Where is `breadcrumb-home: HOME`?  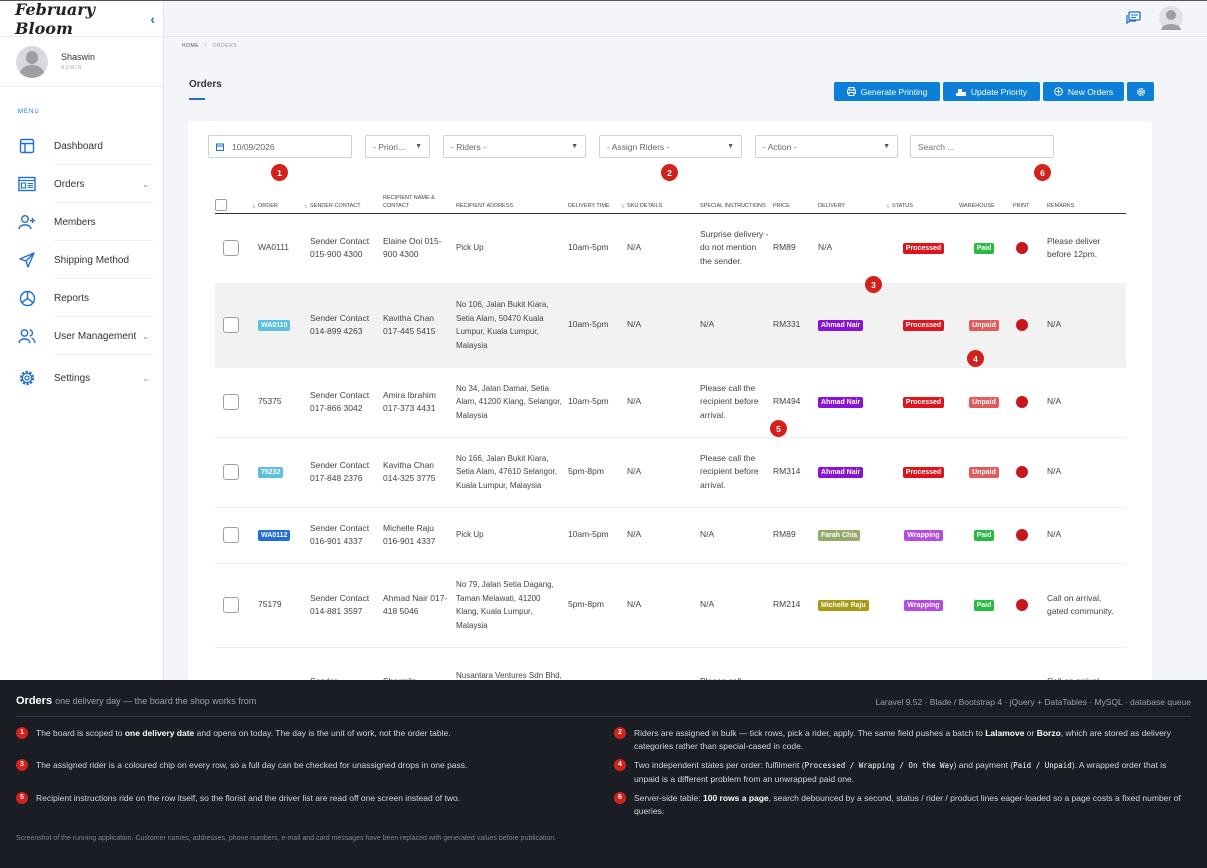 breadcrumb-home: HOME is located at coordinates (190, 46).